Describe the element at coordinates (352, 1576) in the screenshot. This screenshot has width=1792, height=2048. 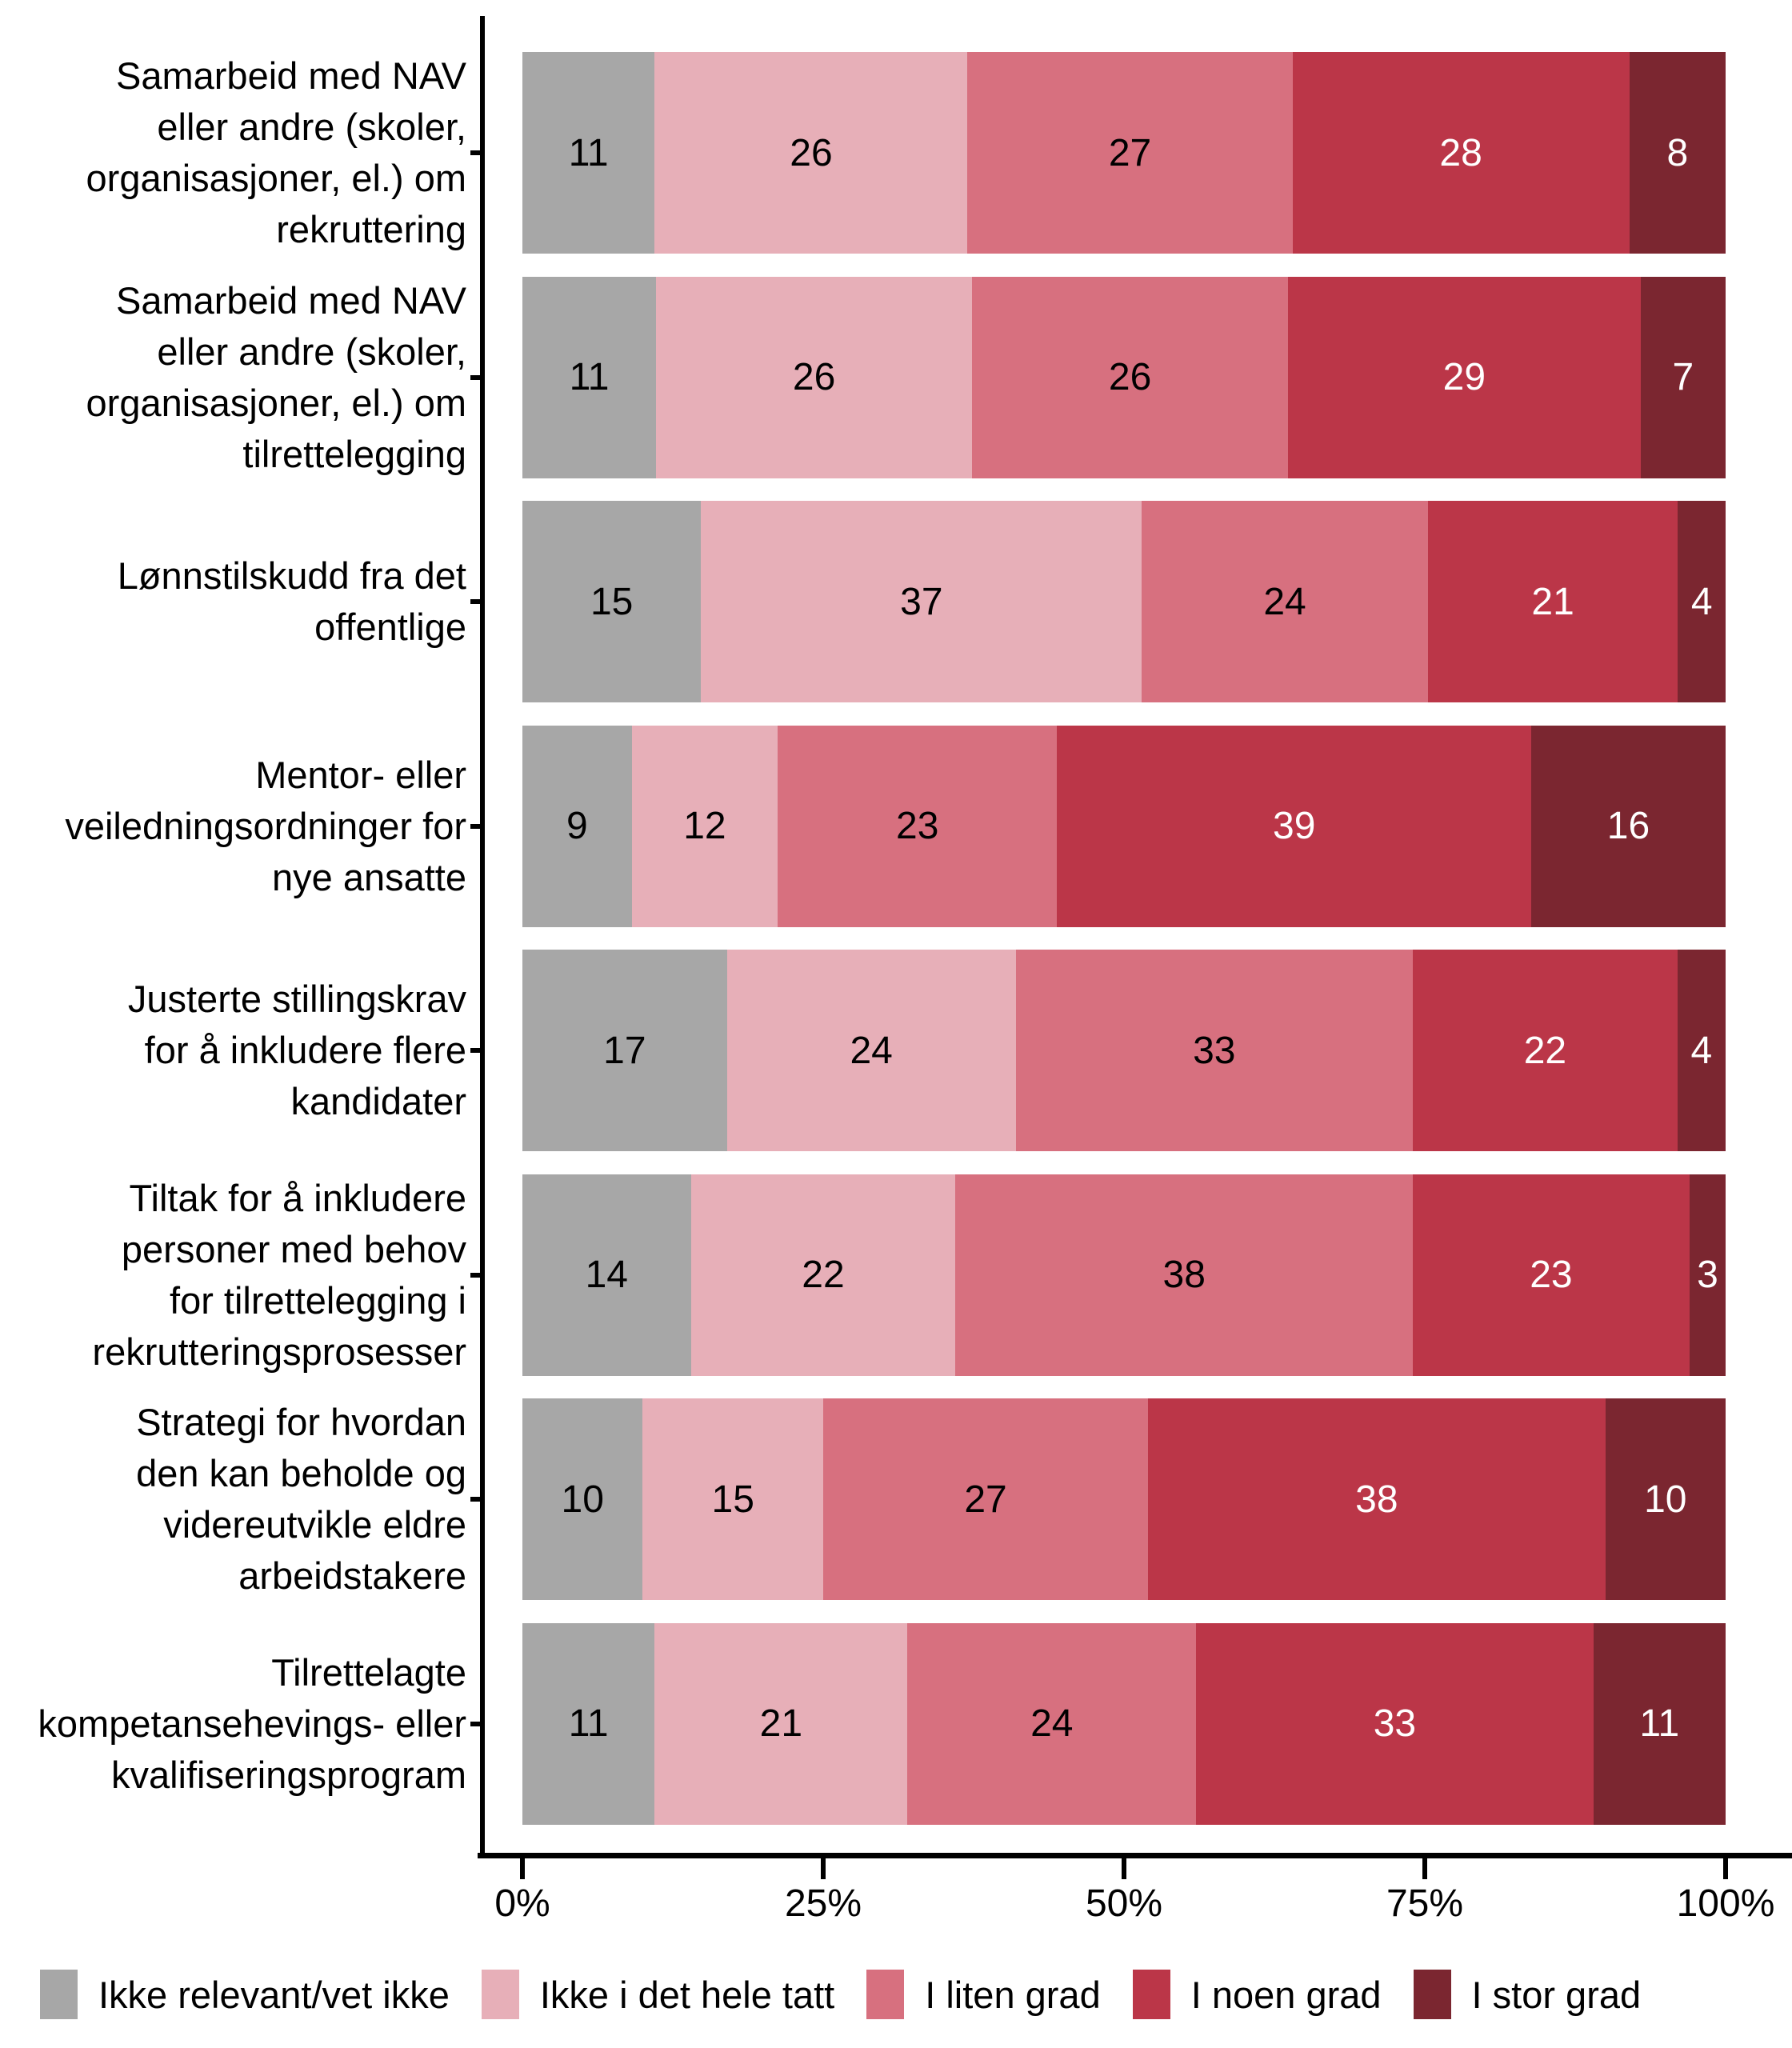
I see `y-axis-label-line: arbeidstakere` at that location.